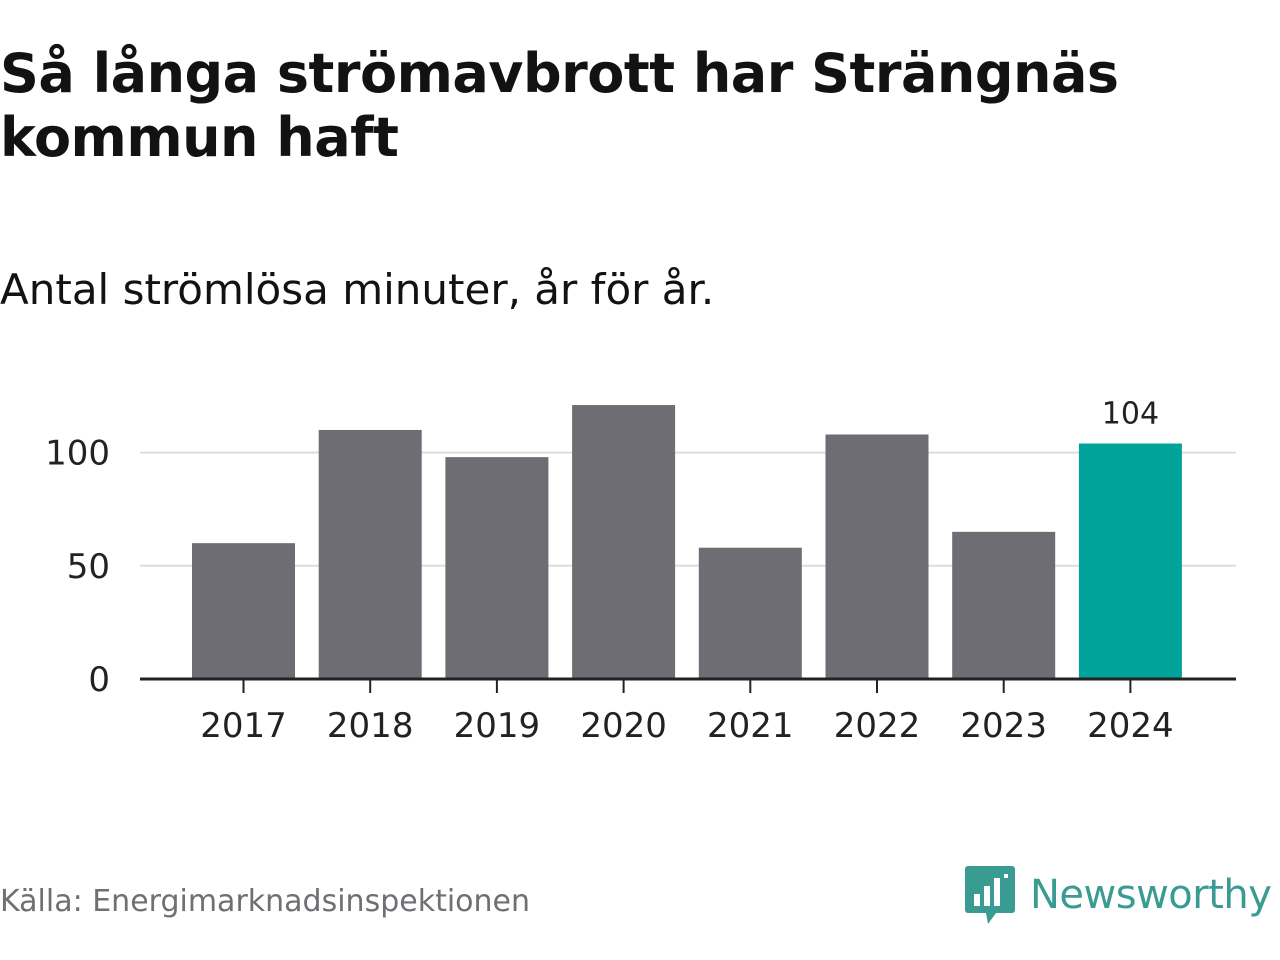 This screenshot has width=1280, height=960. I want to click on bar-2021, so click(750, 613).